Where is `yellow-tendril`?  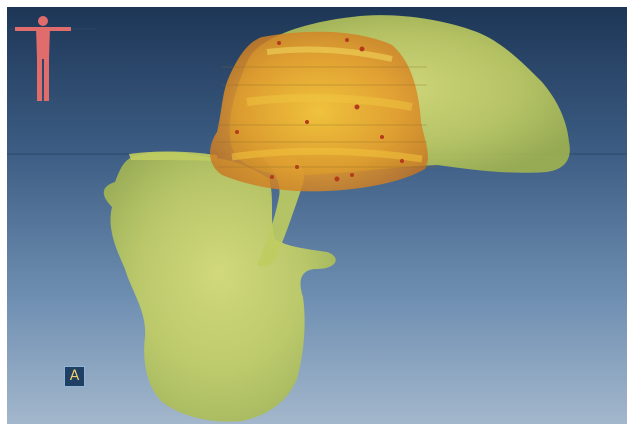 yellow-tendril is located at coordinates (173, 156).